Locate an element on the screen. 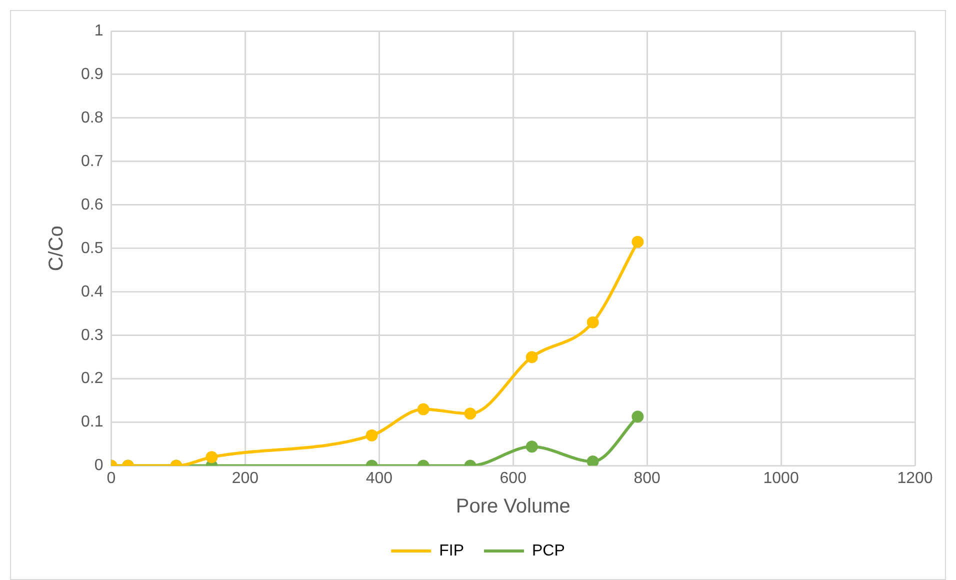 This screenshot has height=580, width=956. x-tick-label: 1000 is located at coordinates (781, 478).